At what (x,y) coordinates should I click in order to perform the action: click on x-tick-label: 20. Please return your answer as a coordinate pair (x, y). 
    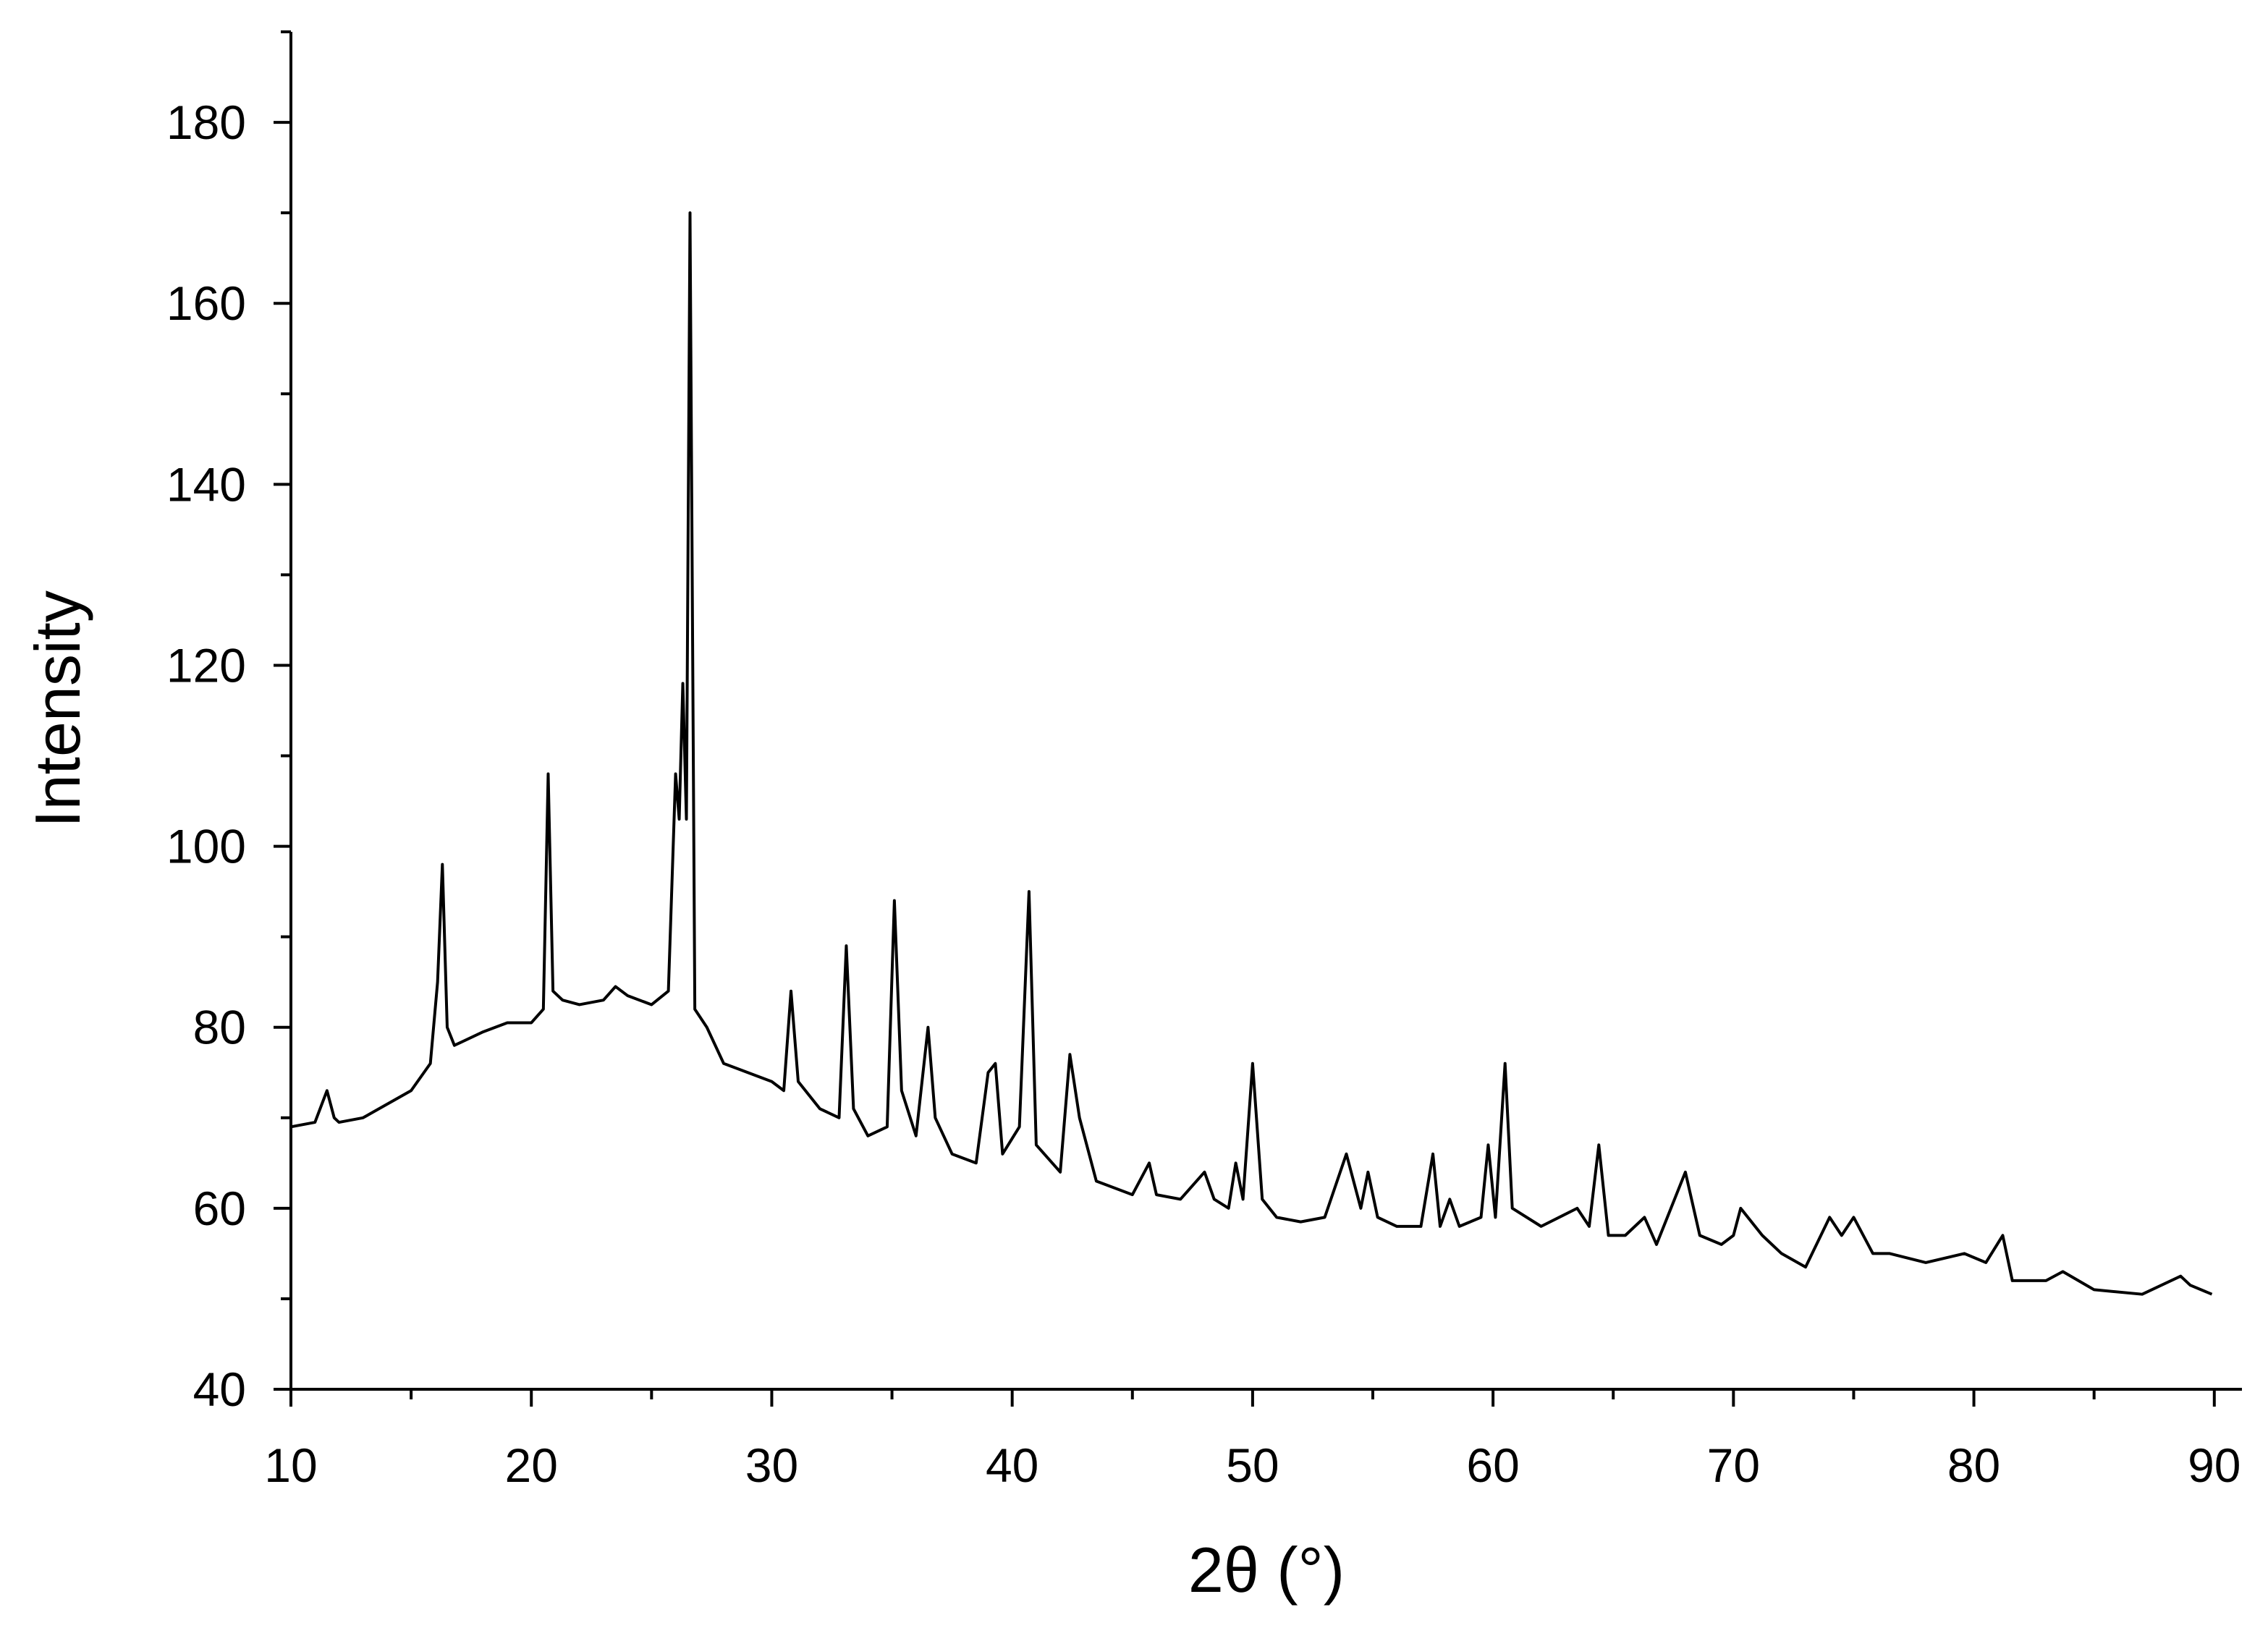
    Looking at the image, I should click on (531, 1465).